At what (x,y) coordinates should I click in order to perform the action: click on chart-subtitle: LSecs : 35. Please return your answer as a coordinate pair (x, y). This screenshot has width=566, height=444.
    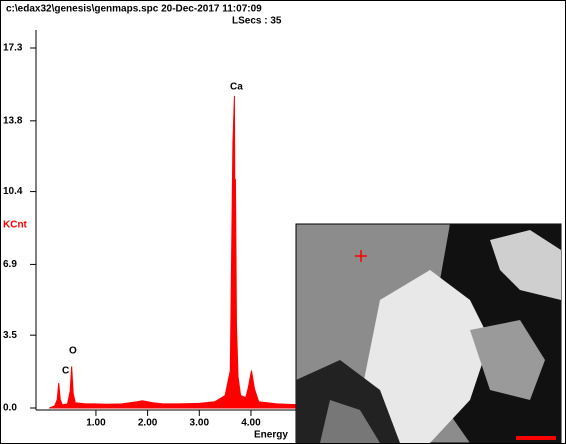
    Looking at the image, I should click on (257, 21).